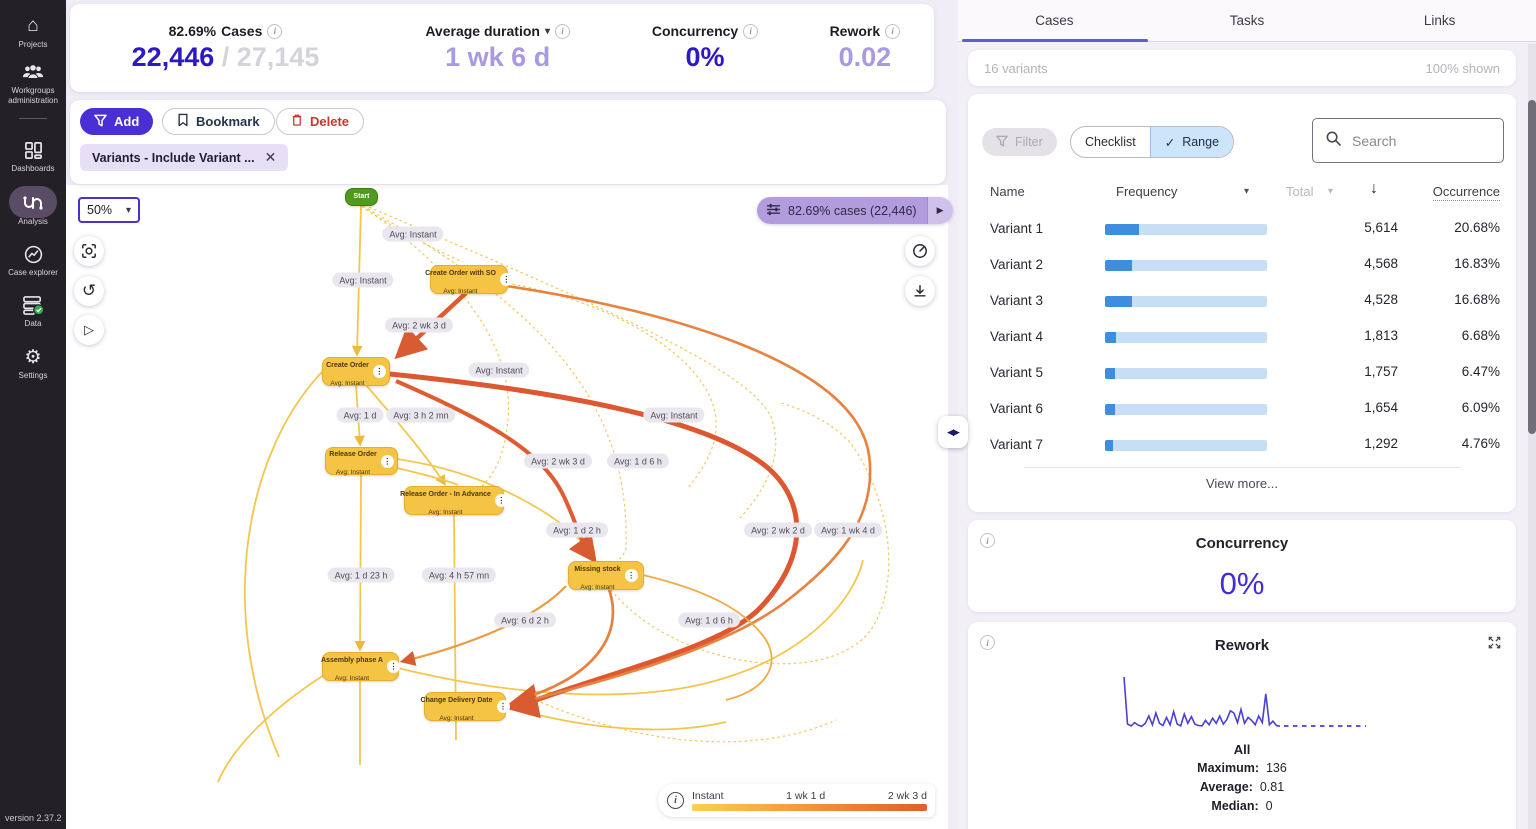  Describe the element at coordinates (1532, 267) in the screenshot. I see `scrollbar-thumb` at that location.